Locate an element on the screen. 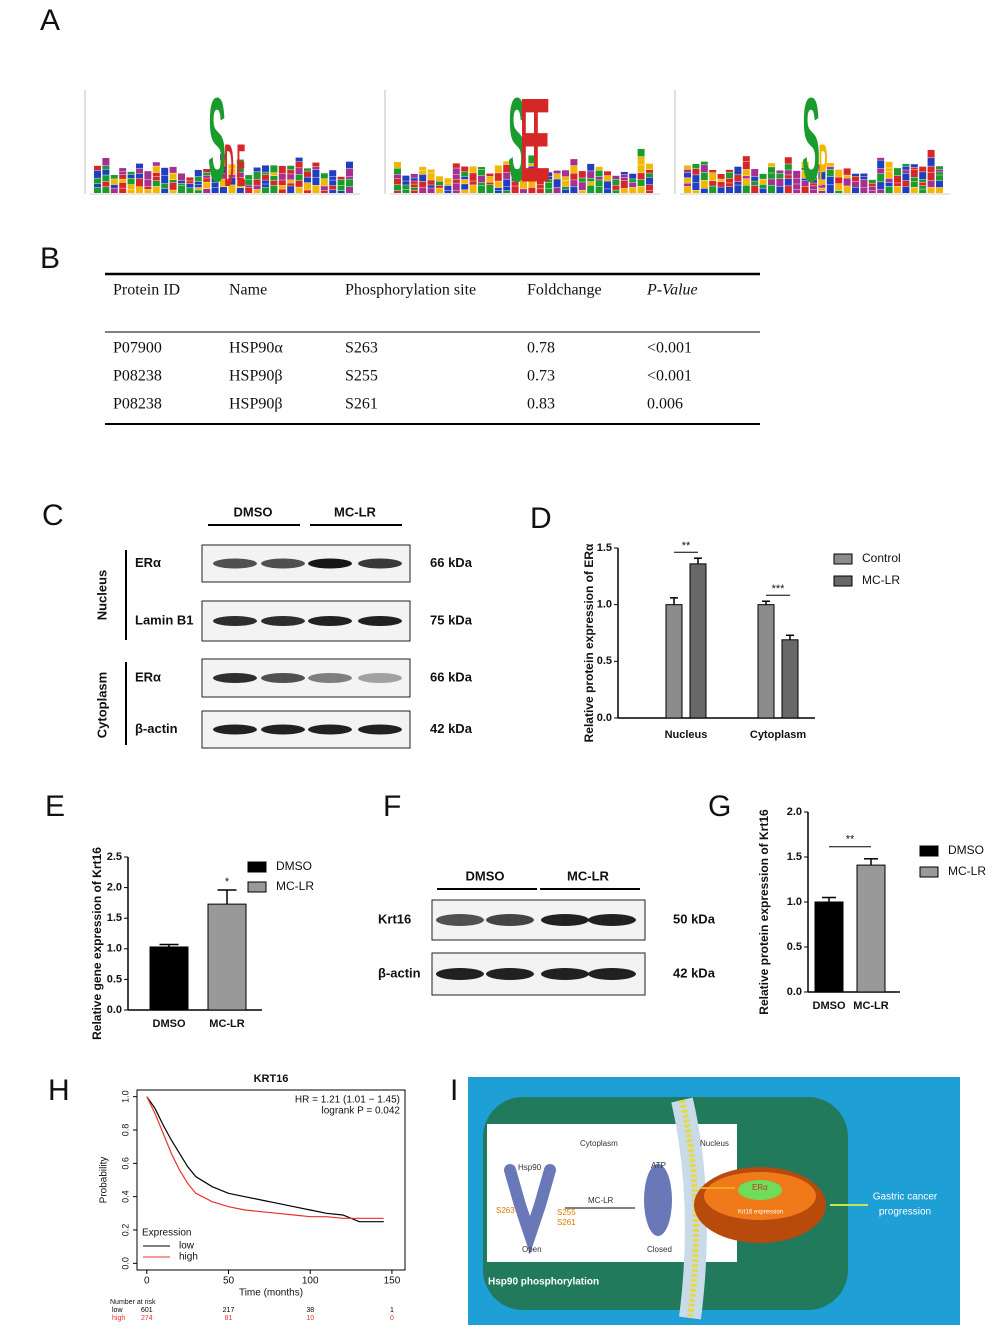  blot-label: ERα is located at coordinates (148, 562).